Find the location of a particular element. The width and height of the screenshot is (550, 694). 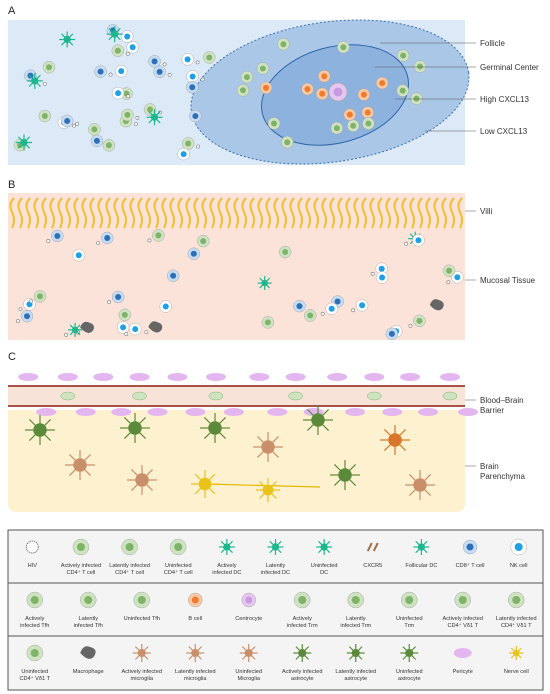

legend-label: Uninfected CD4⁺ Vδ1 T is located at coordinates (34, 675).